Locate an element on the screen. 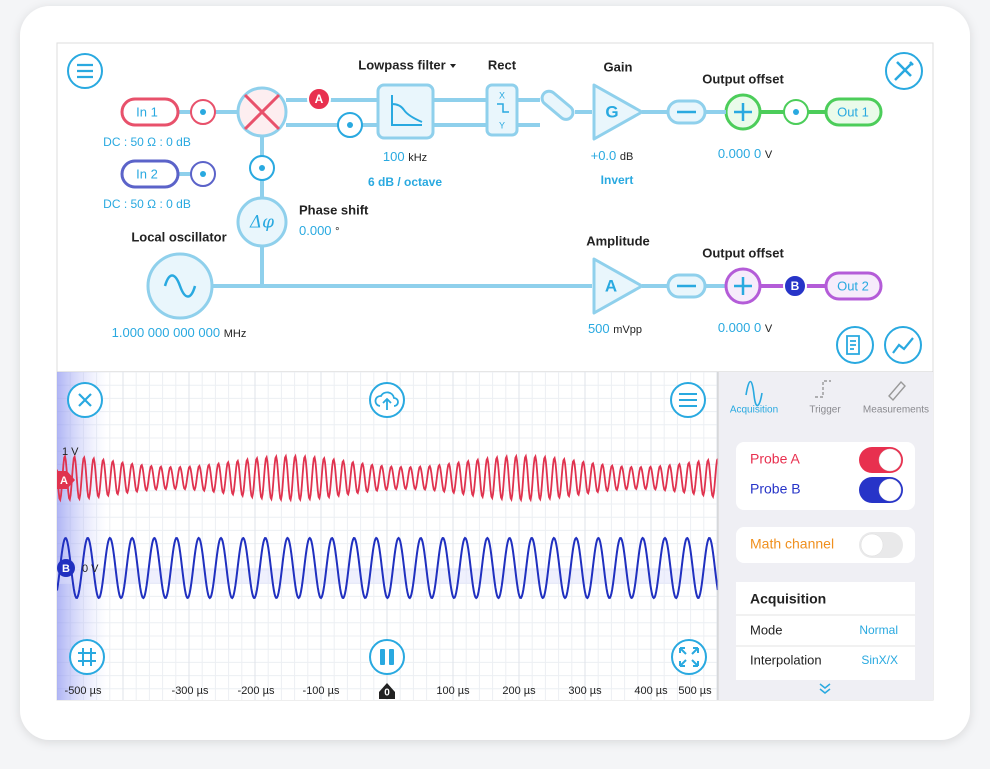 This screenshot has width=990, height=769. gain-symbol: G is located at coordinates (611, 111).